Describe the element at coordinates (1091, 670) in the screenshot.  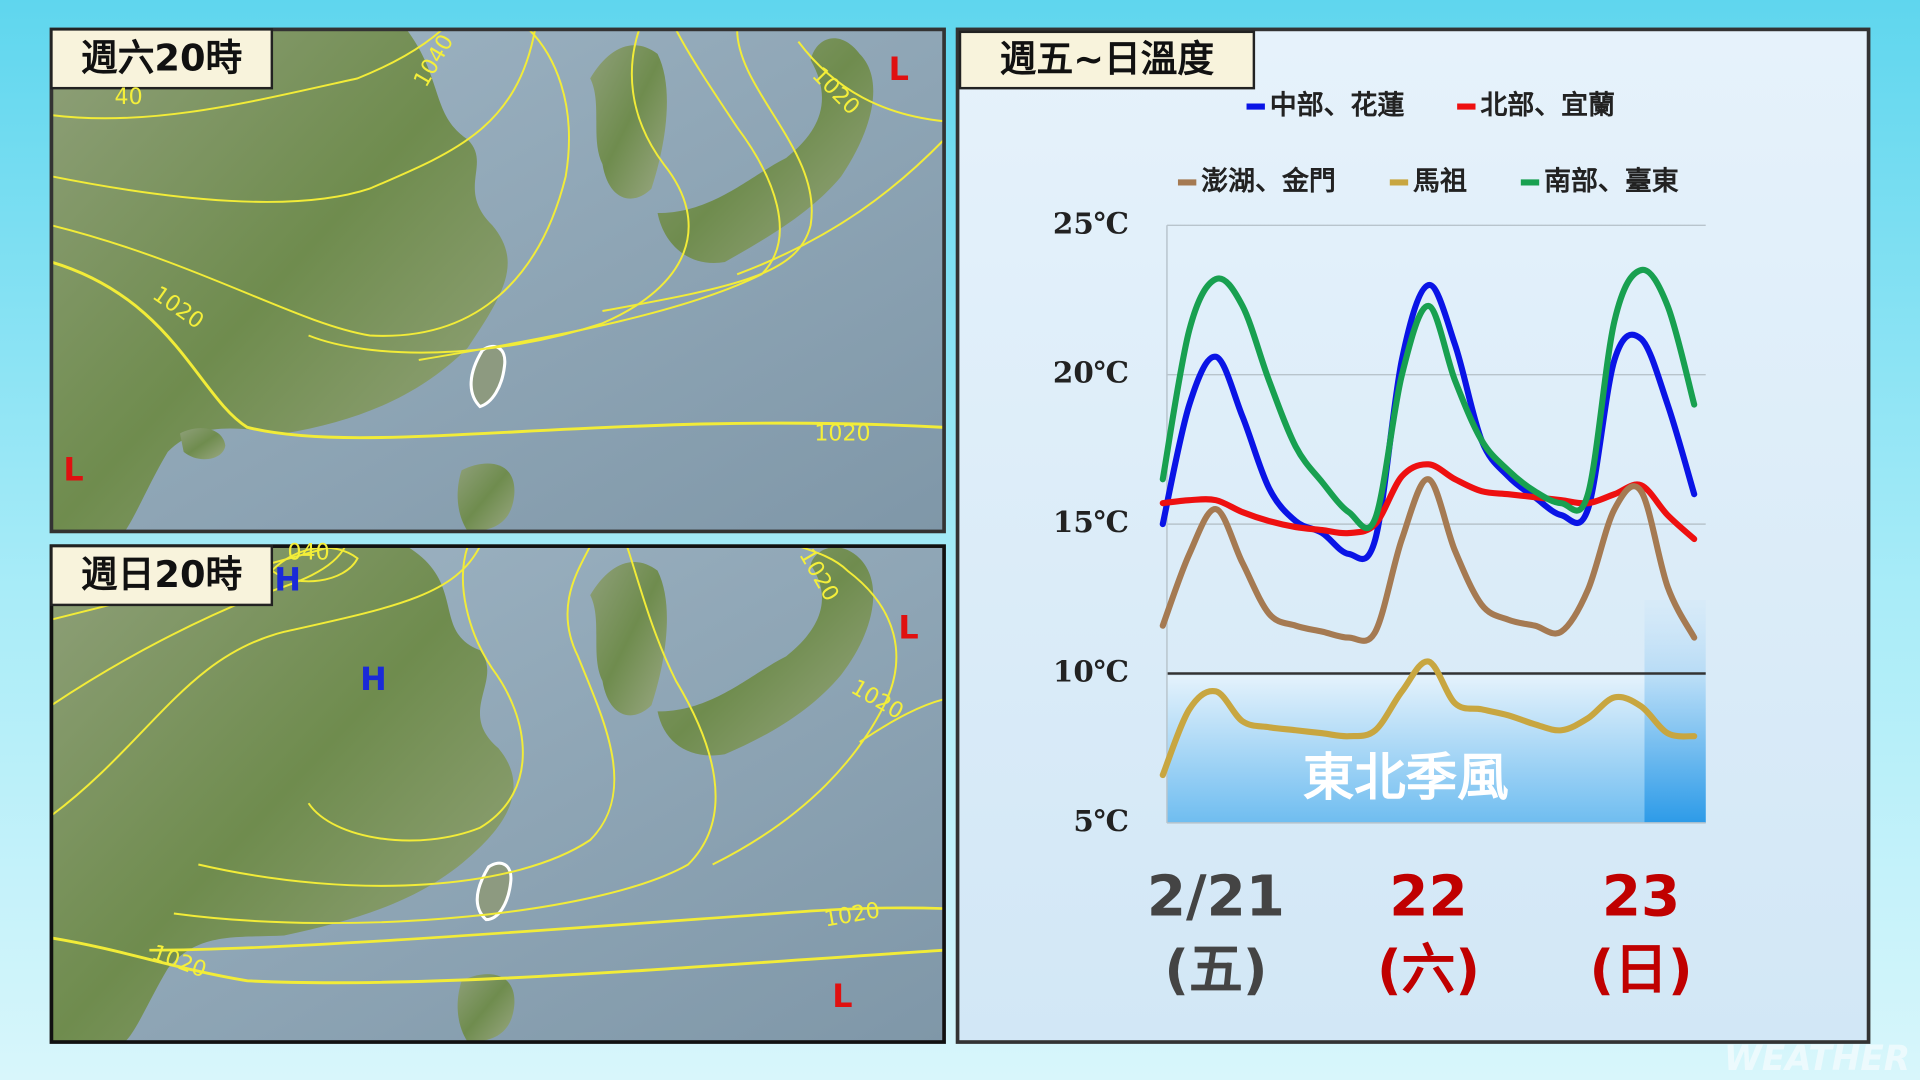
I see `y-tick-label: 10℃` at that location.